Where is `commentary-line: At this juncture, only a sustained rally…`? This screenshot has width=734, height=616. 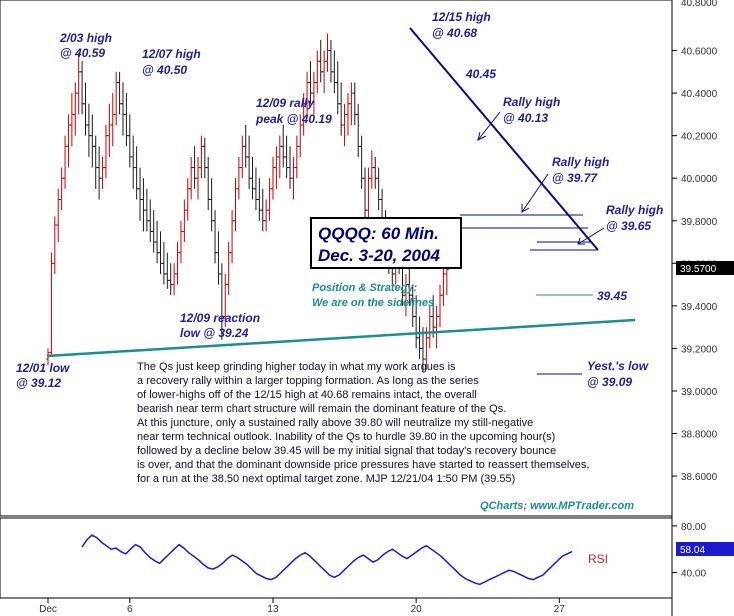 commentary-line: At this juncture, only a sustained rally… is located at coordinates (335, 423).